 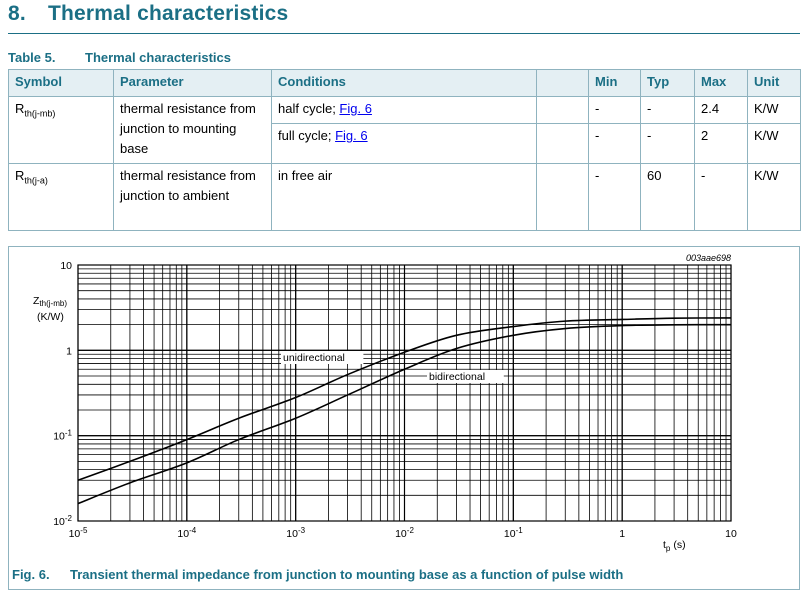 I want to click on y-axis-unit: (K/W), so click(x=50, y=317).